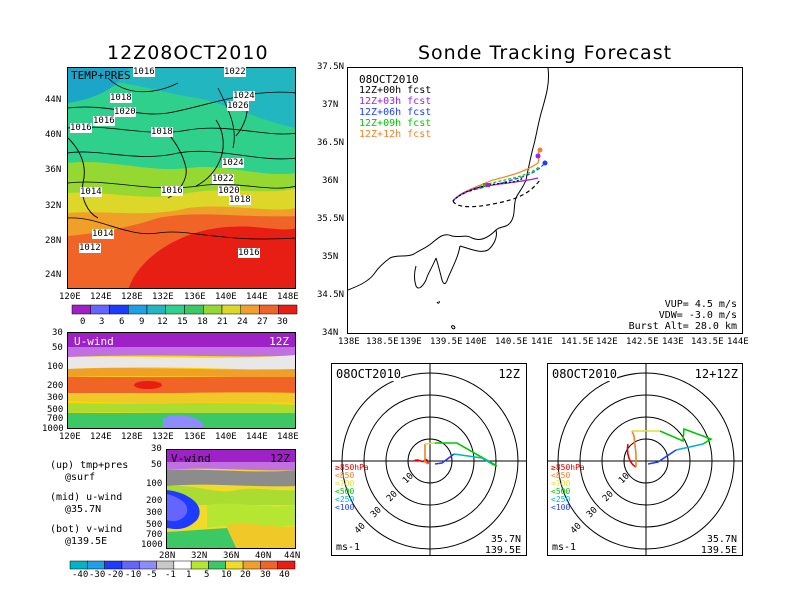 This screenshot has width=792, height=612. Describe the element at coordinates (607, 342) in the screenshot. I see `lon-tick-label: 142E` at that location.